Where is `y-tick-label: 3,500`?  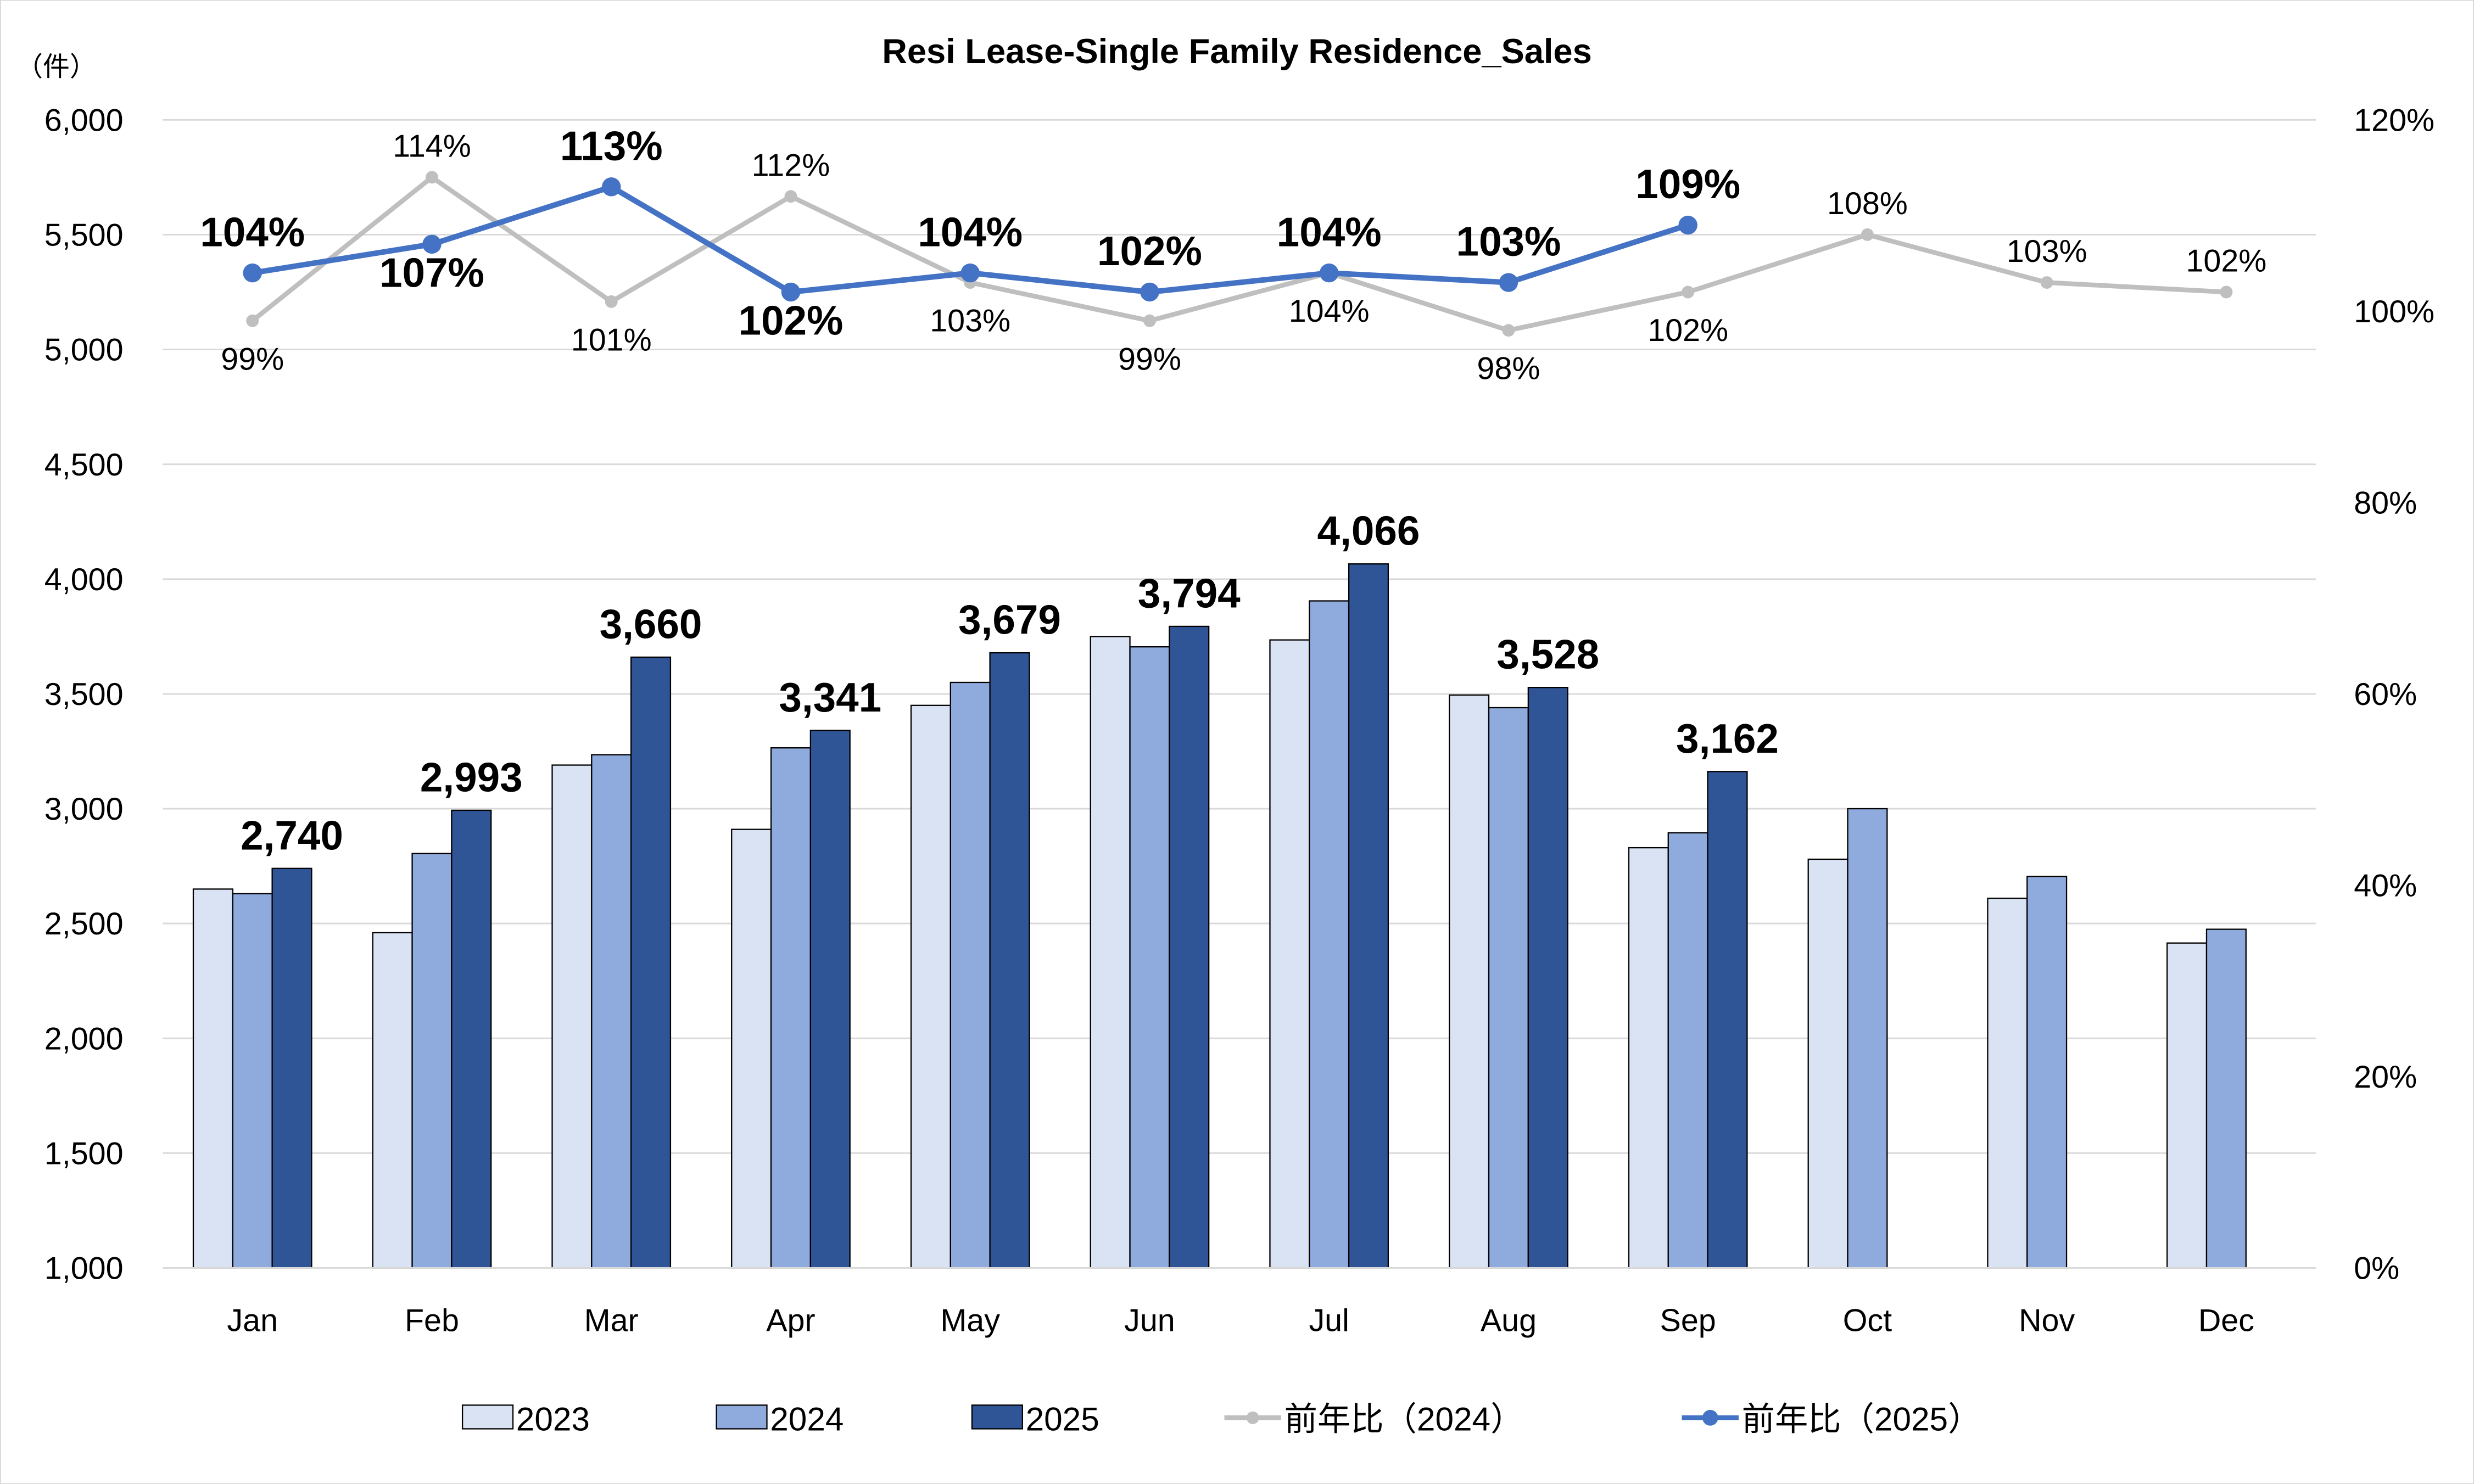
y-tick-label: 3,500 is located at coordinates (84, 695).